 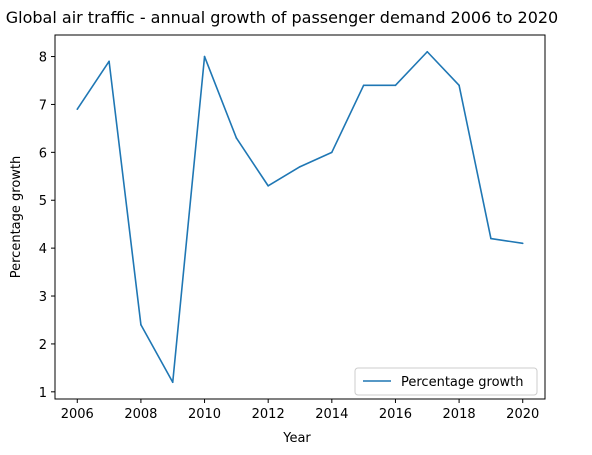 What do you see at coordinates (47, 226) in the screenshot?
I see `y-axis: 1 2 3 4 5 6 7 8` at bounding box center [47, 226].